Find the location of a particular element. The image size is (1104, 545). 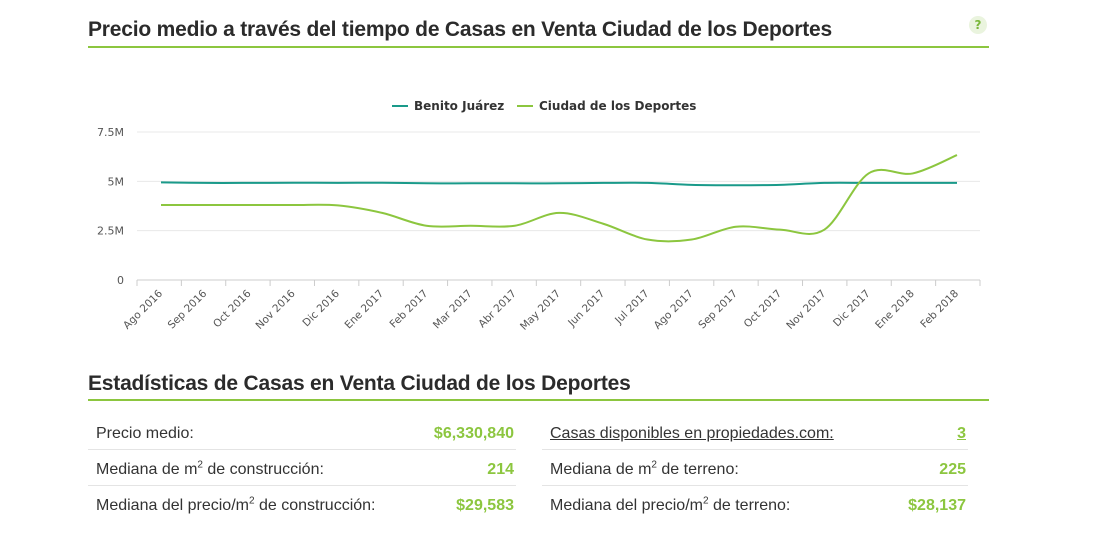

x-tick-label: Abr 2017 is located at coordinates (497, 309).